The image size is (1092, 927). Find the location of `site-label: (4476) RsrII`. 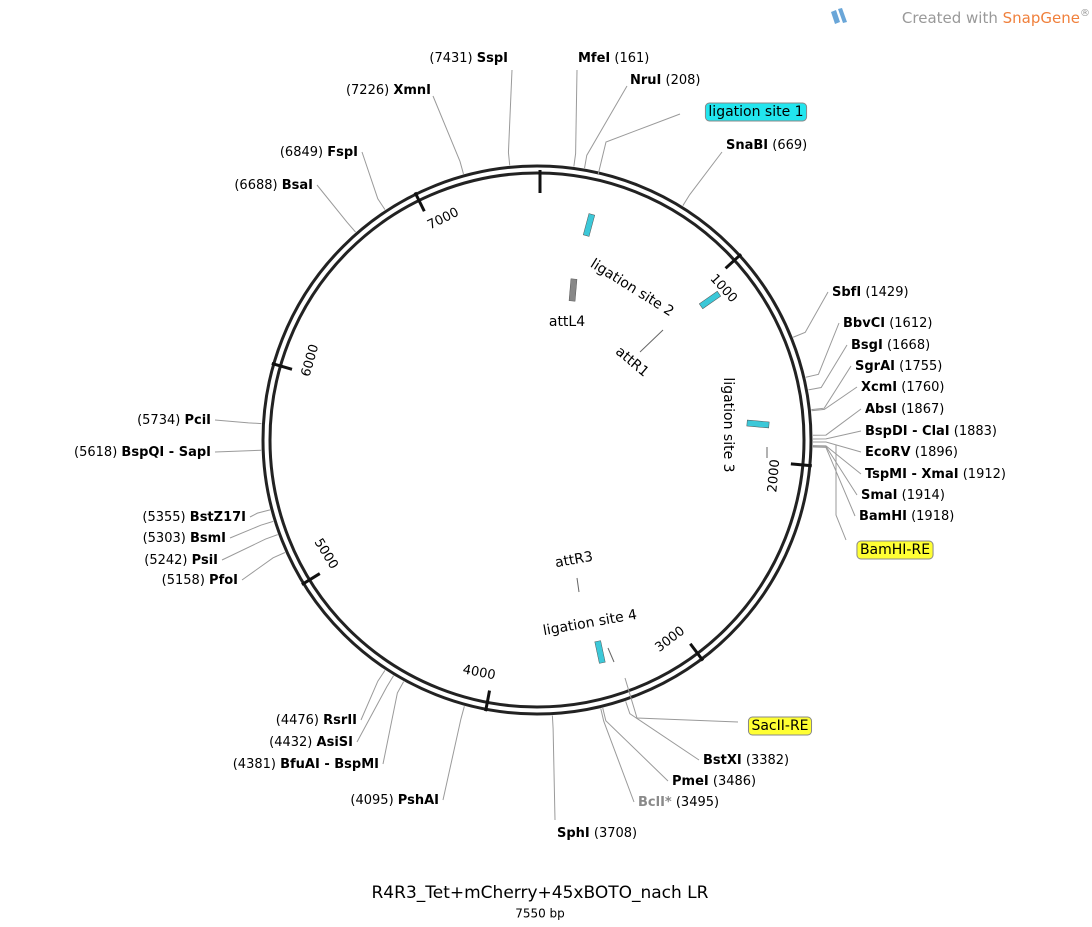

site-label: (4476) RsrII is located at coordinates (316, 720).